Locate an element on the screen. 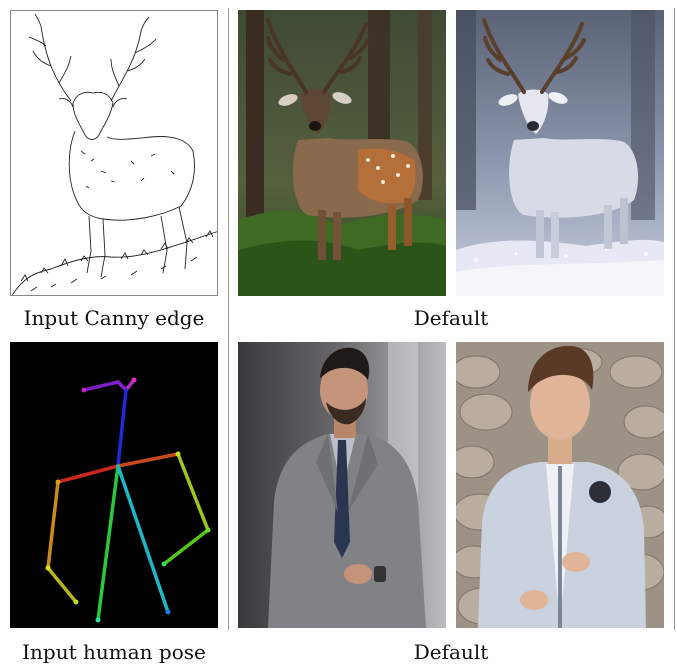 The image size is (677, 666). divider-left is located at coordinates (228, 319).